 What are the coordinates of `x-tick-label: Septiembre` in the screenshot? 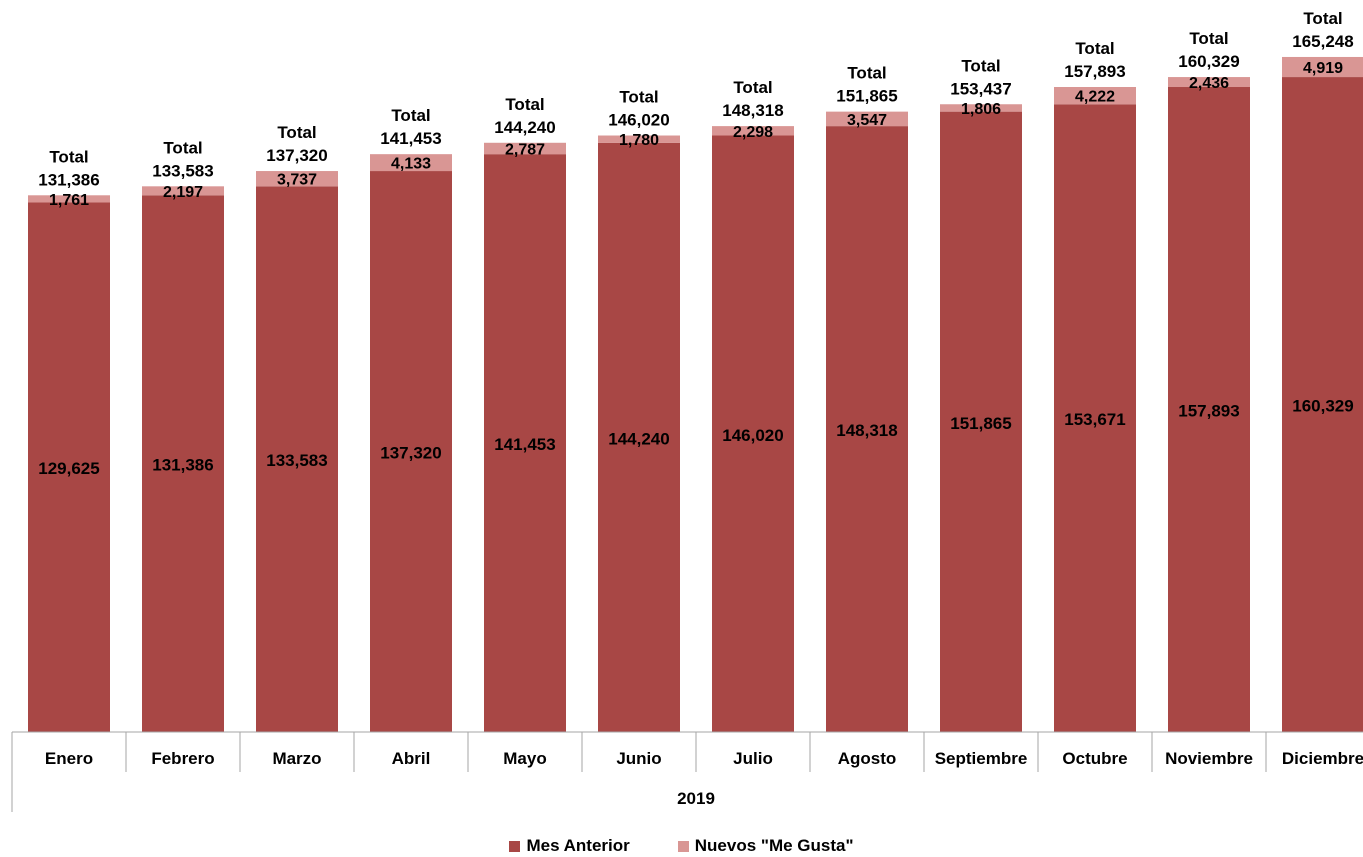 It's located at (981, 758).